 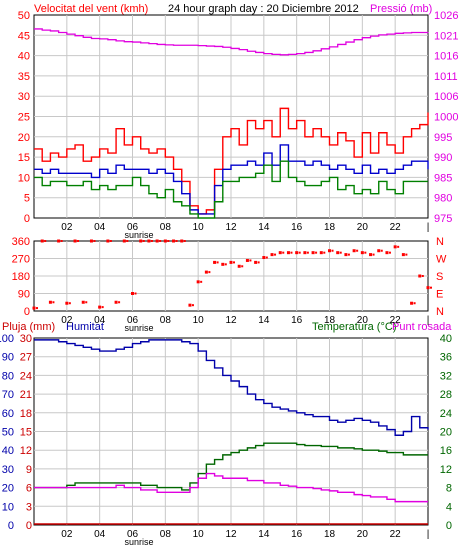 What do you see at coordinates (24, 36) in the screenshot?
I see `wind-y-tick-45: 45` at bounding box center [24, 36].